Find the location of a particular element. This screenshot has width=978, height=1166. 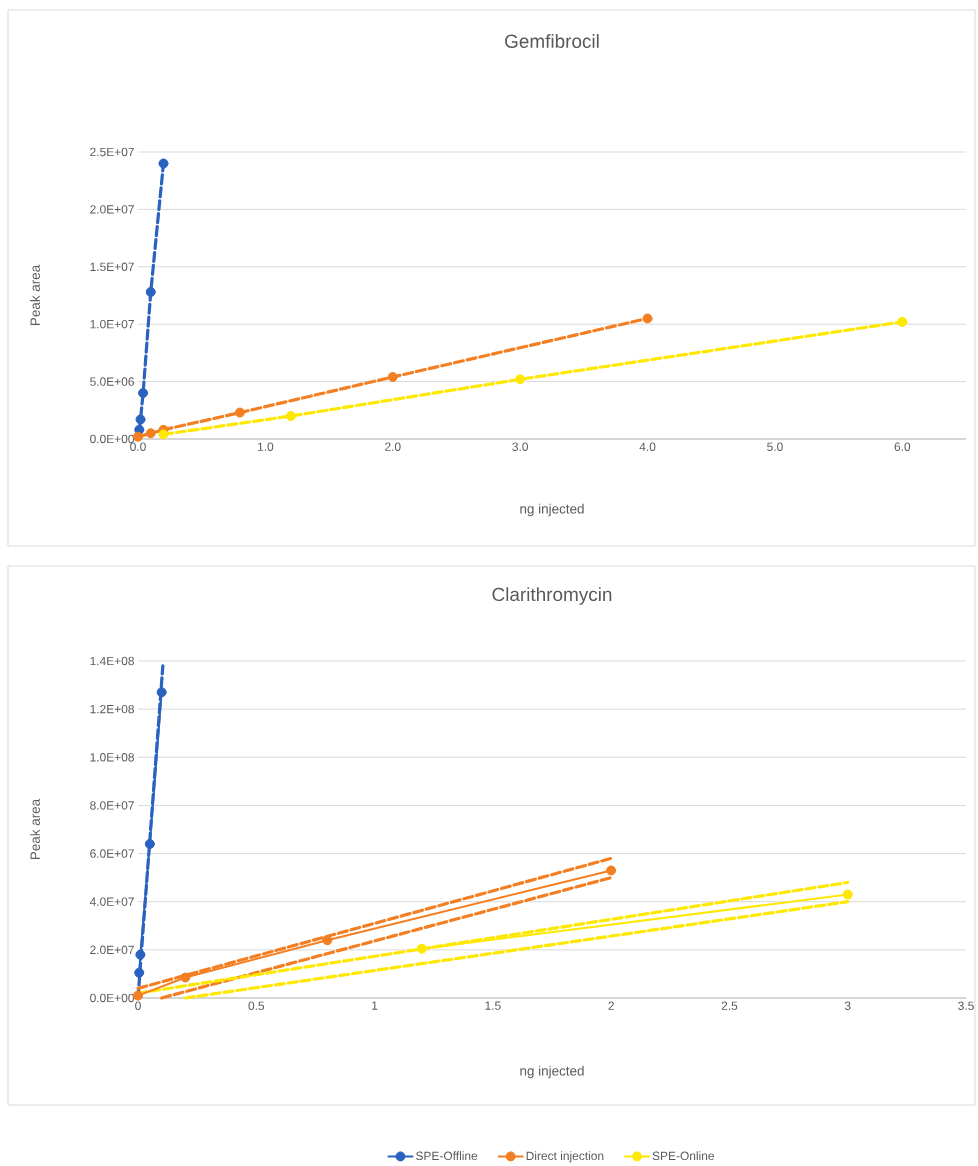

chart-title: Clarithromycin is located at coordinates (552, 596).